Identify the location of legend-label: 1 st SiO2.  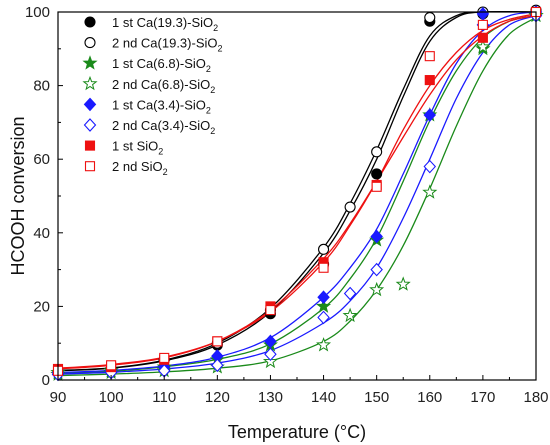
(137, 148).